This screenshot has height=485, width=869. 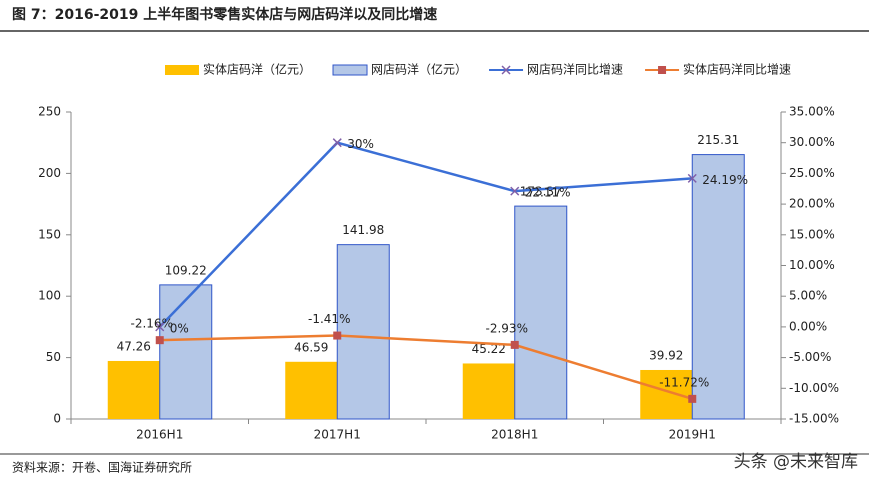 I want to click on line-value-label: 30%, so click(x=360, y=144).